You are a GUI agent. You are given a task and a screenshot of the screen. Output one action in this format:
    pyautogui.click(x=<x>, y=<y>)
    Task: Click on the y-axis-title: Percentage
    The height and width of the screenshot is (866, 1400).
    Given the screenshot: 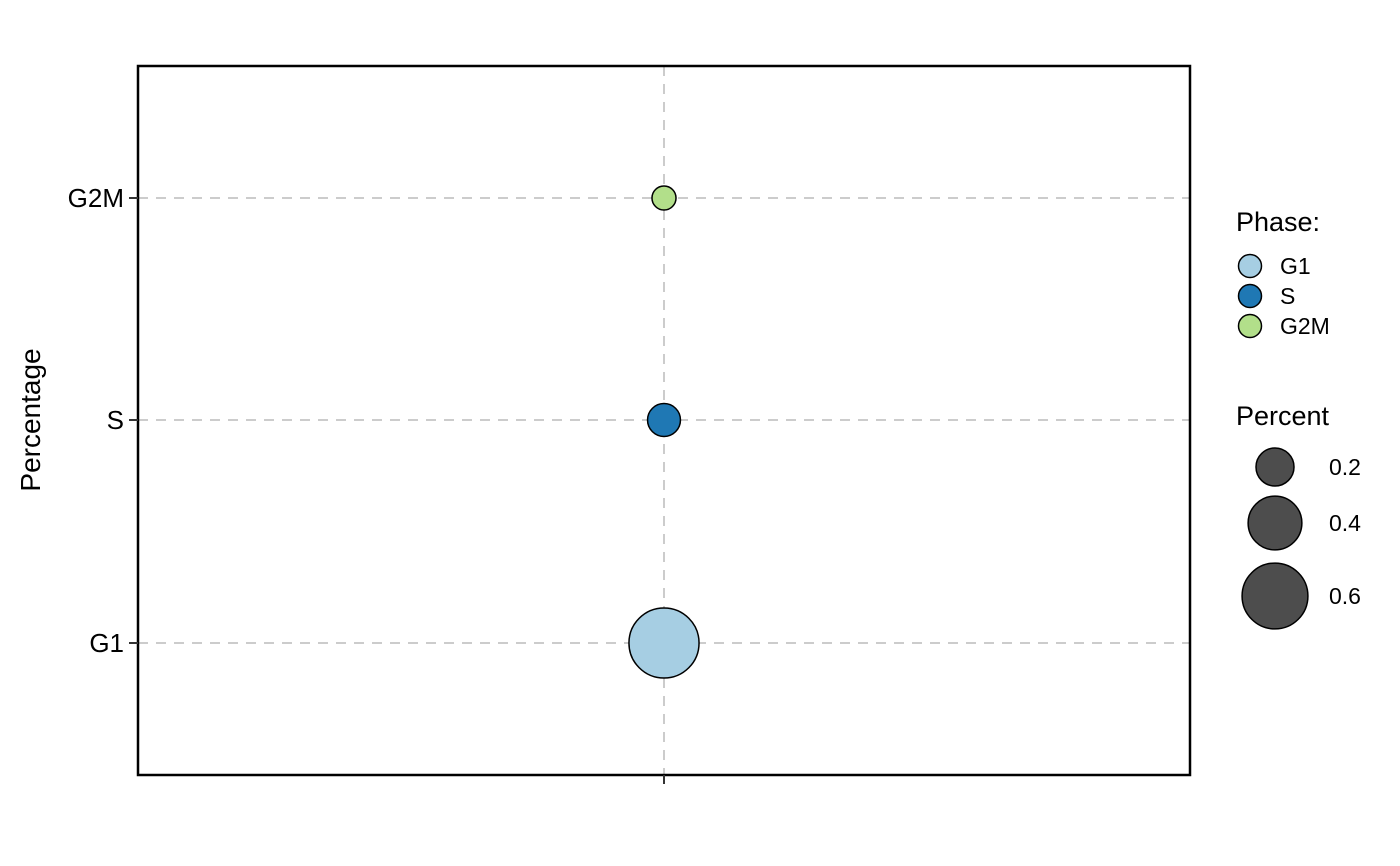 What is the action you would take?
    pyautogui.click(x=30, y=419)
    